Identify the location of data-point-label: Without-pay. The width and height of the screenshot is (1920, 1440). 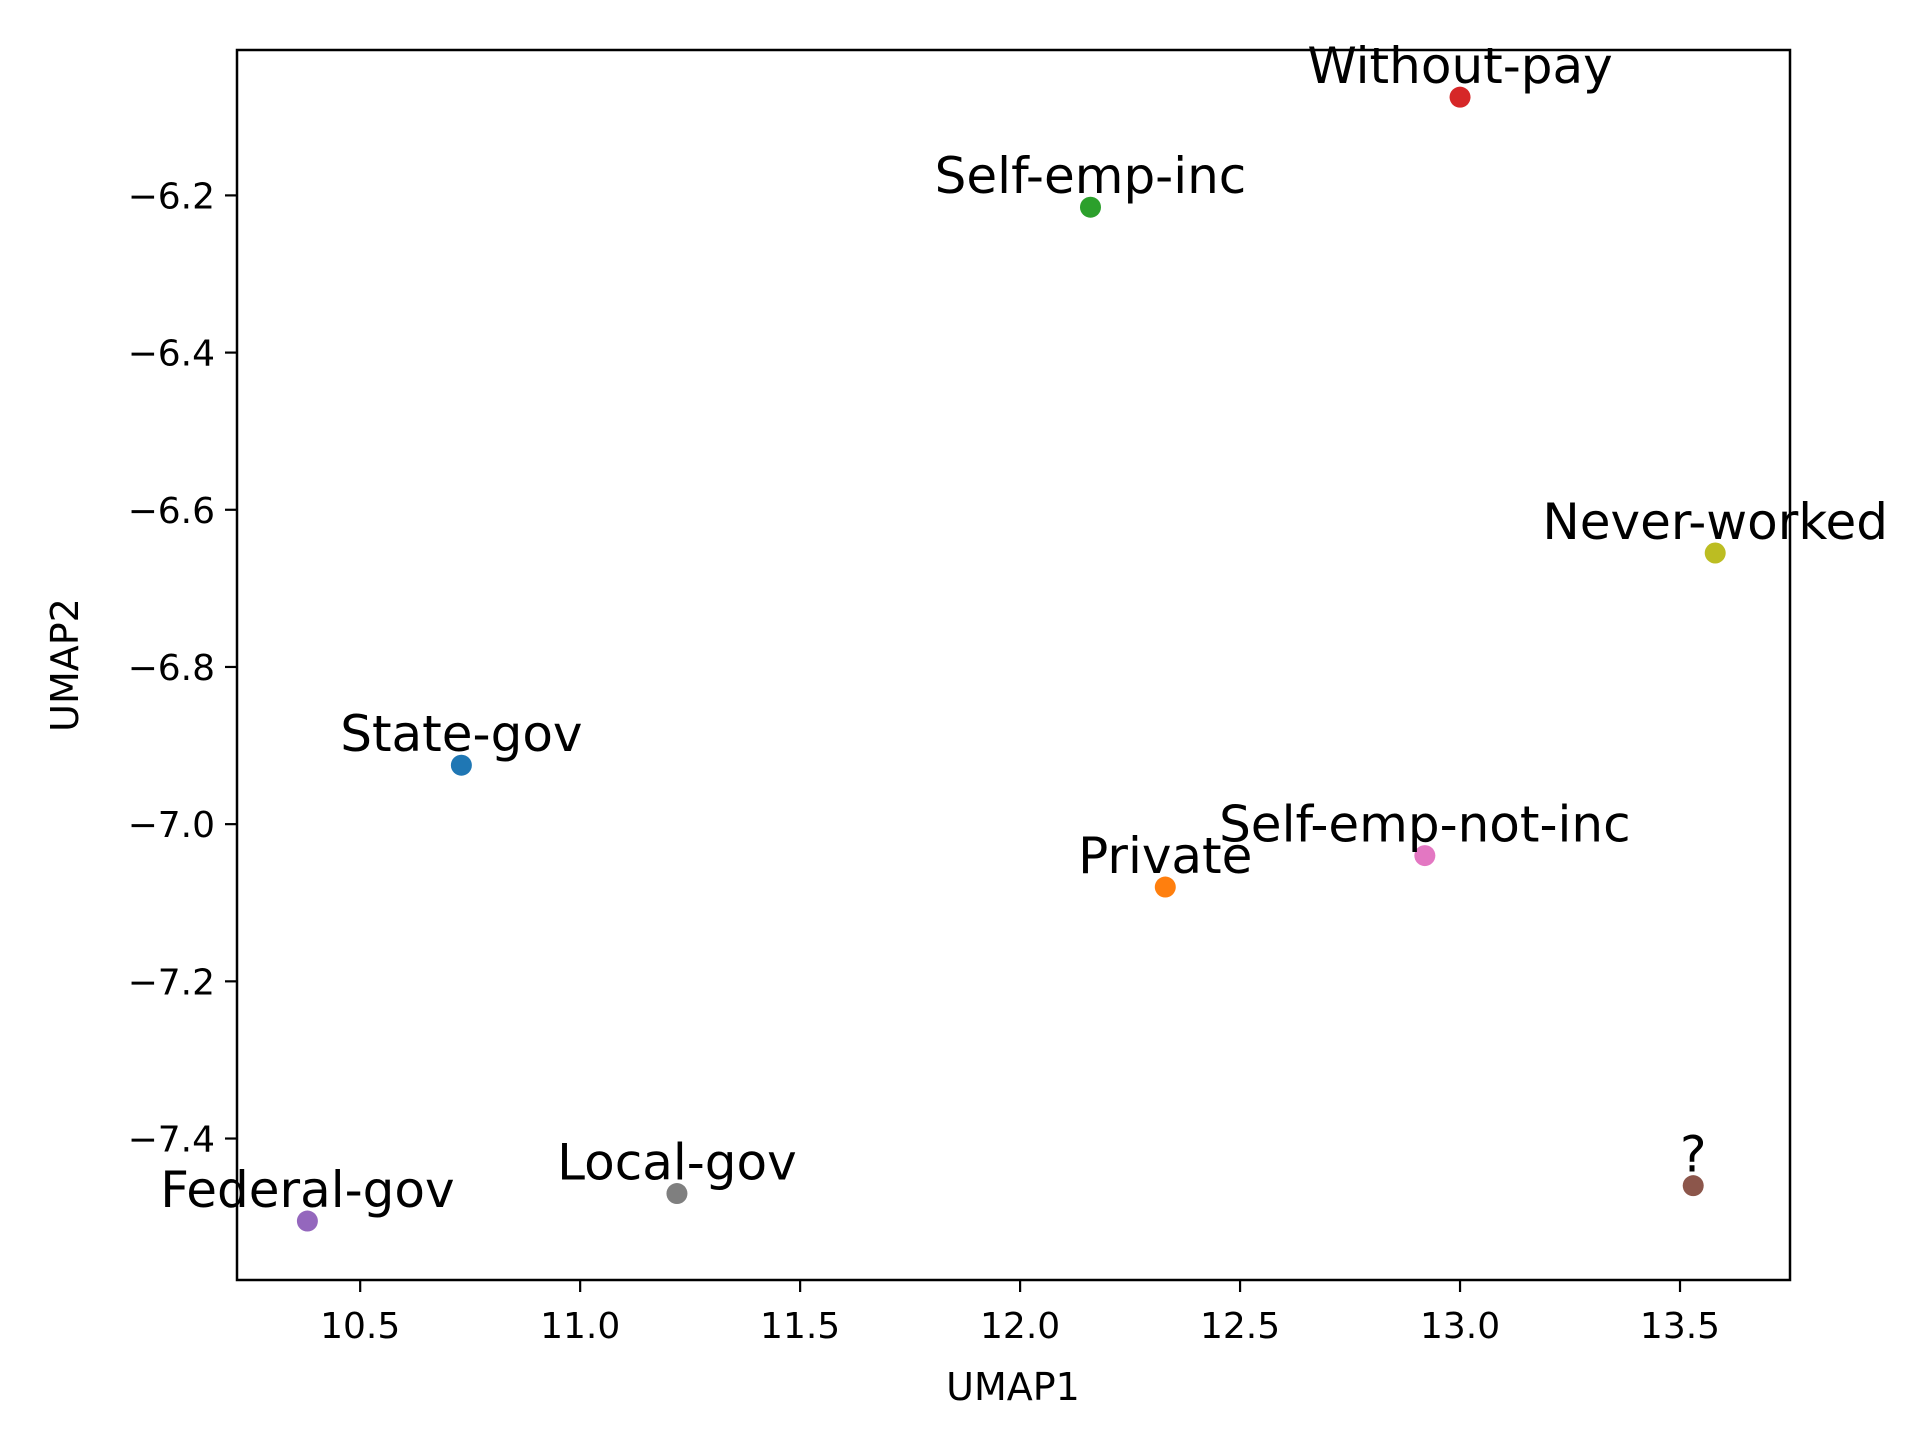
(1459, 66).